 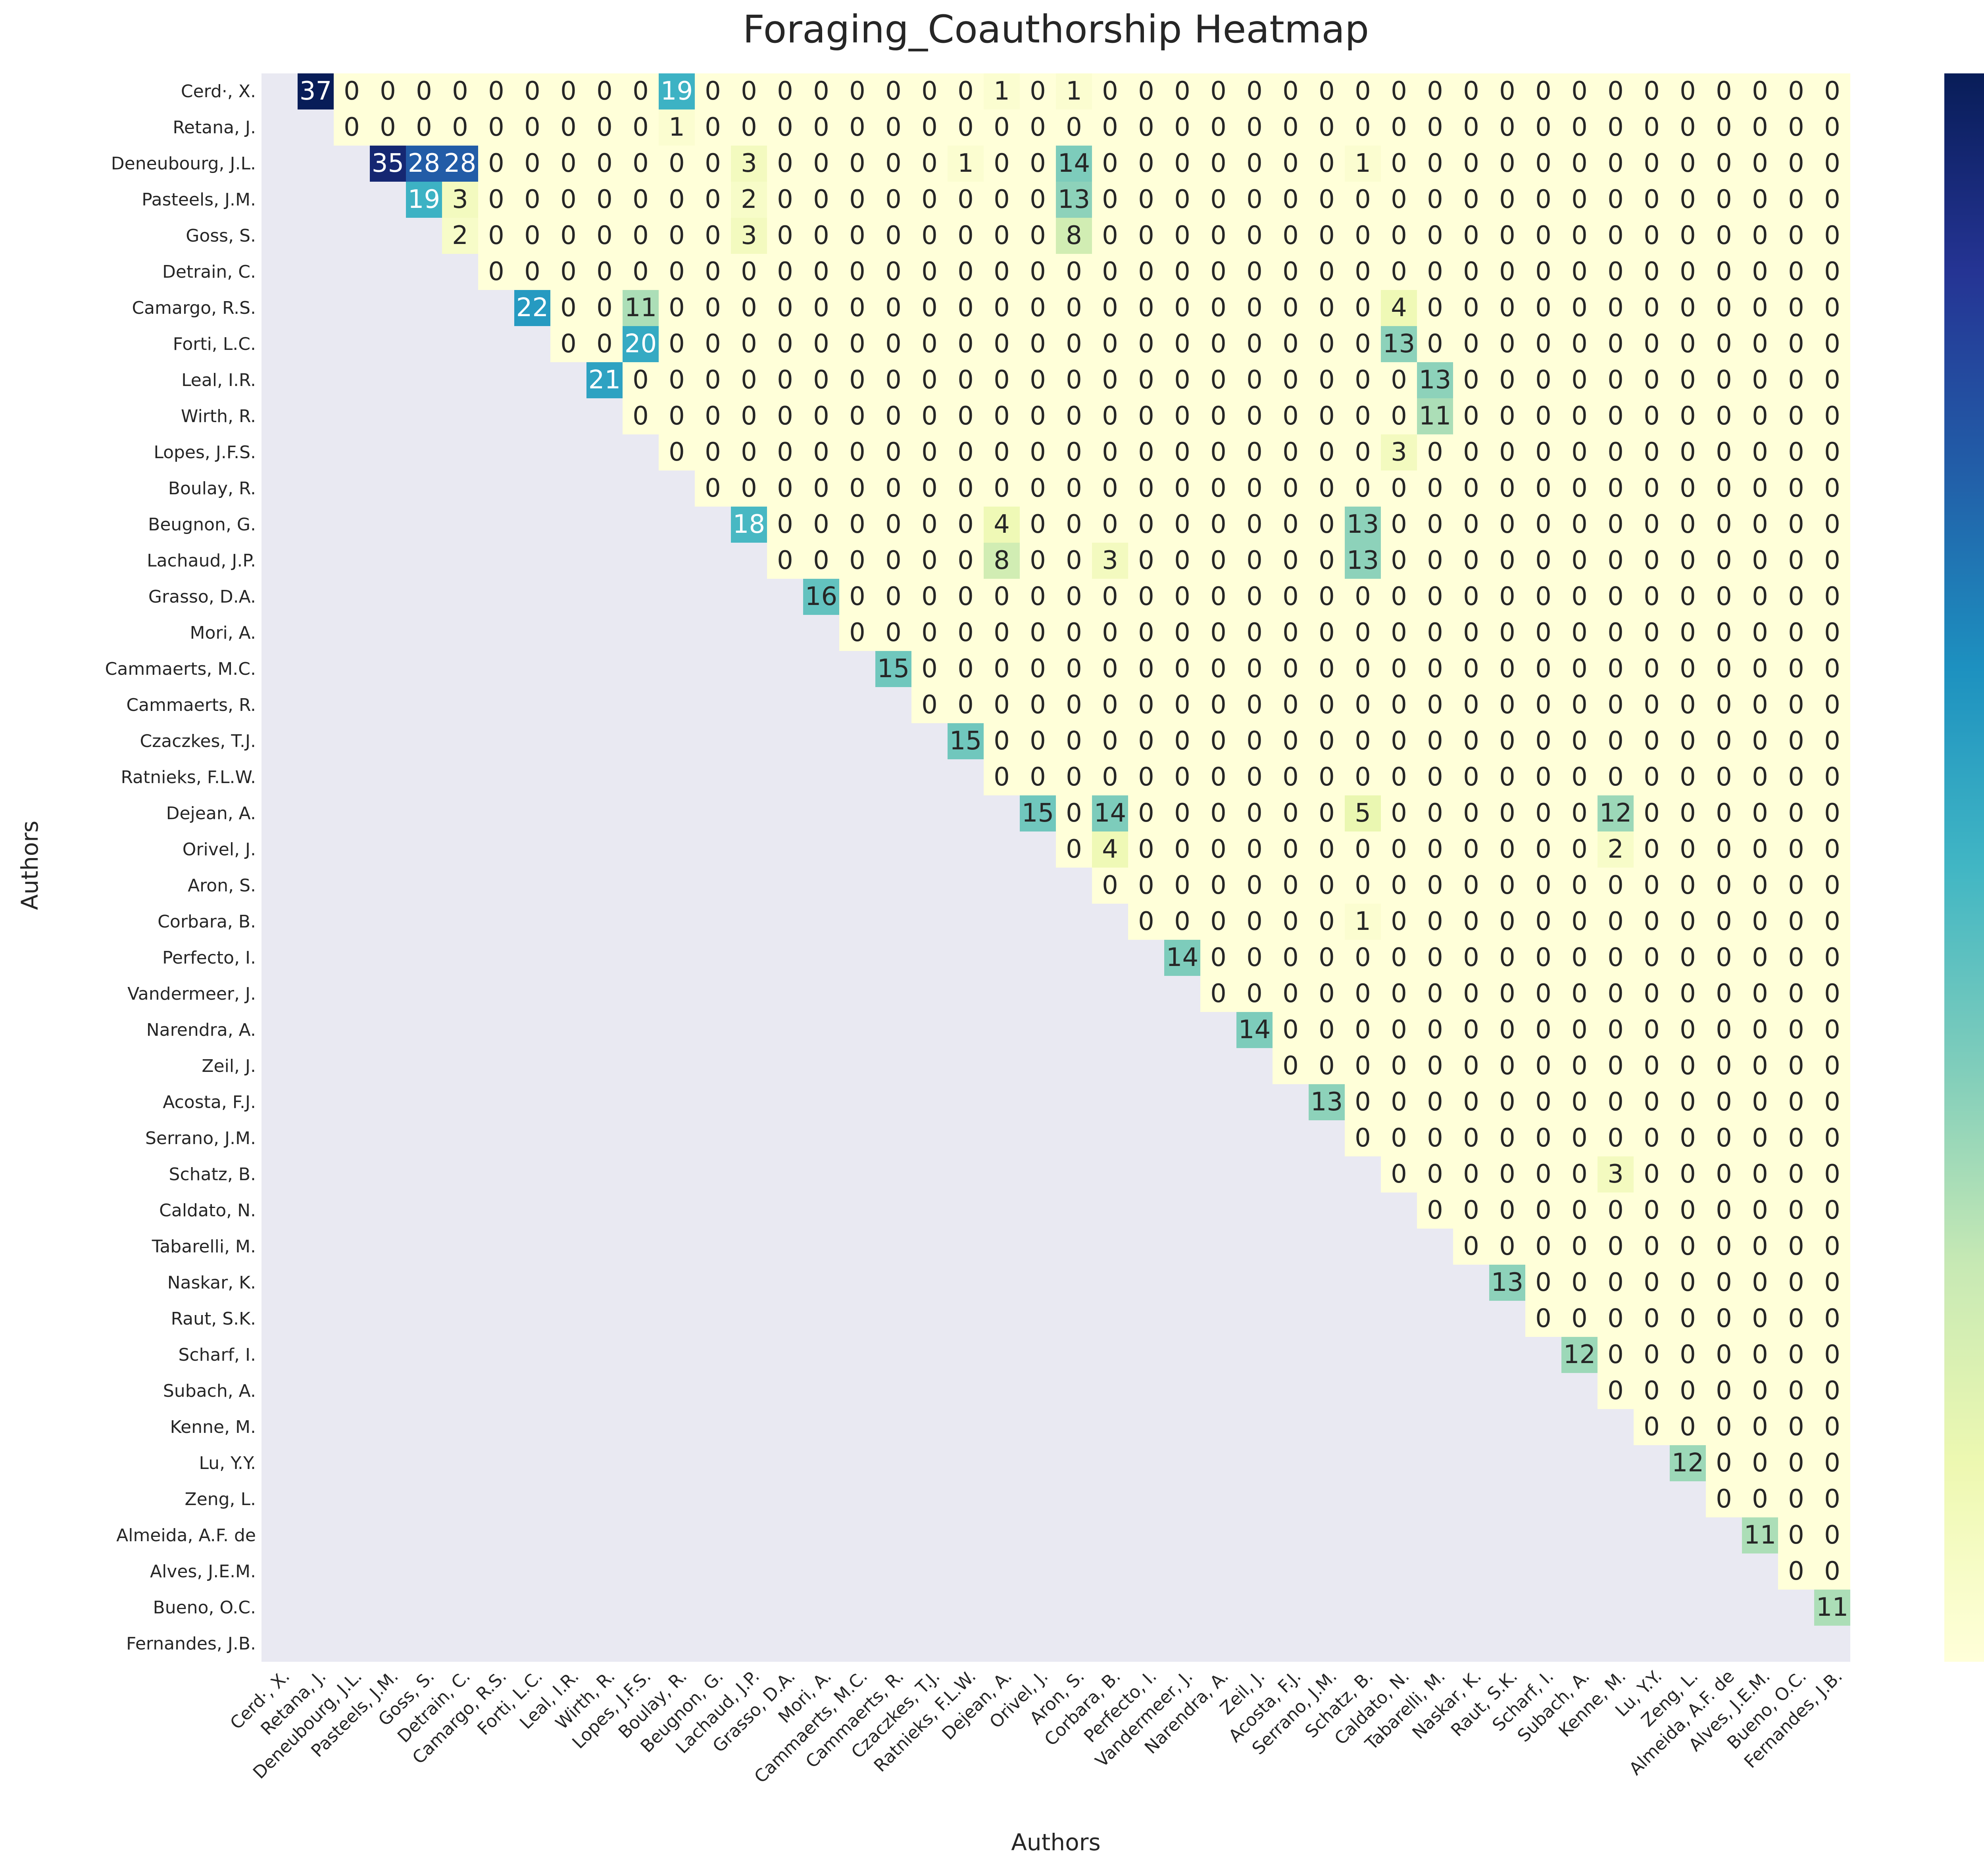 I want to click on y-tick-label: Perfecto, I., so click(x=209, y=958).